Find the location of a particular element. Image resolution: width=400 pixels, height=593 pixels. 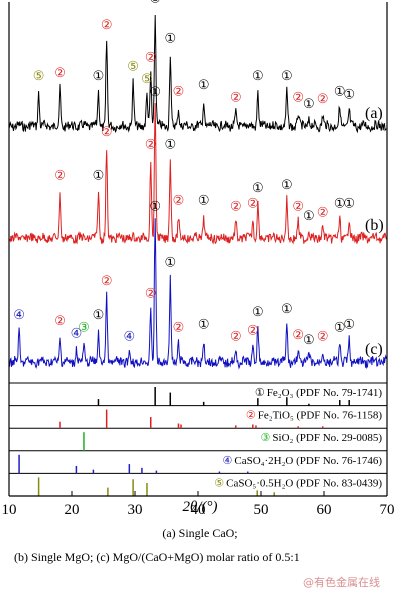

x-tick-label: 20 is located at coordinates (72, 510).